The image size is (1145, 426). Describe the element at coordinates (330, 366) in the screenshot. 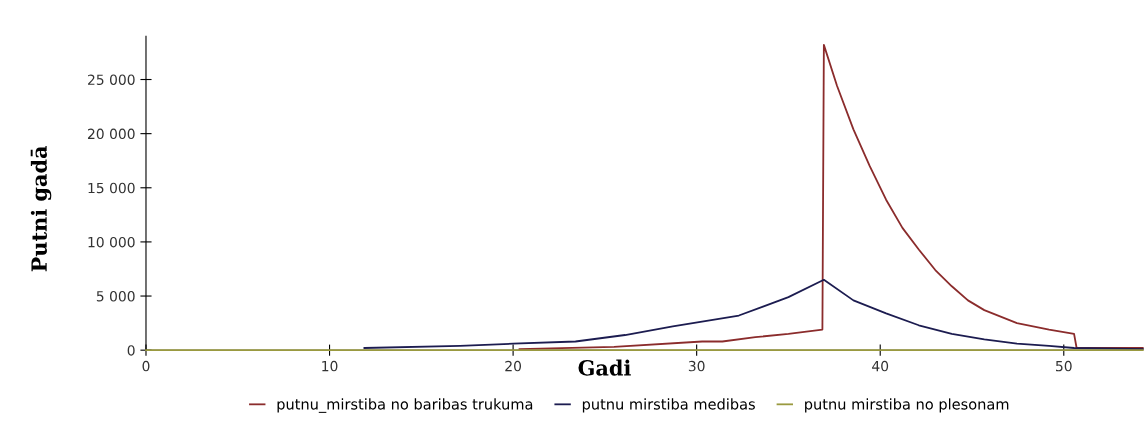

I see `x-tick-label: 10` at that location.